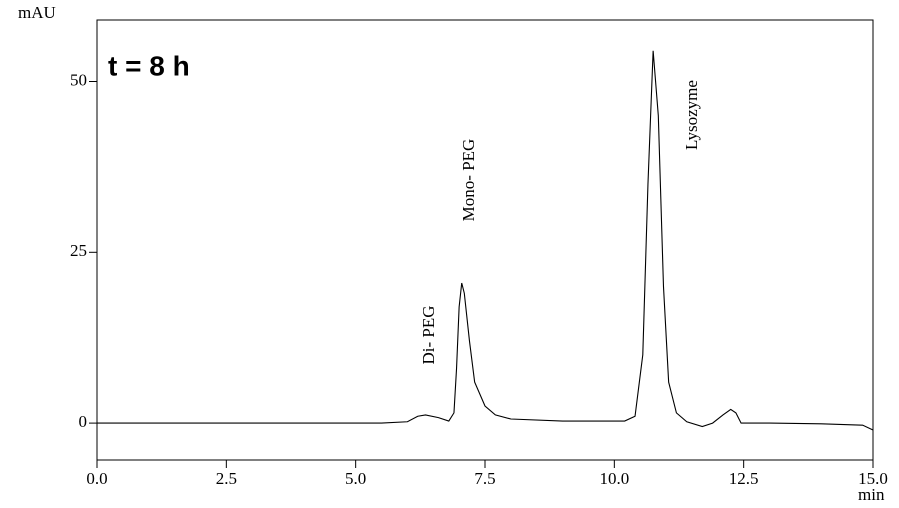 This screenshot has height=508, width=899. Describe the element at coordinates (614, 478) in the screenshot. I see `x-tick-label: 10.0` at that location.